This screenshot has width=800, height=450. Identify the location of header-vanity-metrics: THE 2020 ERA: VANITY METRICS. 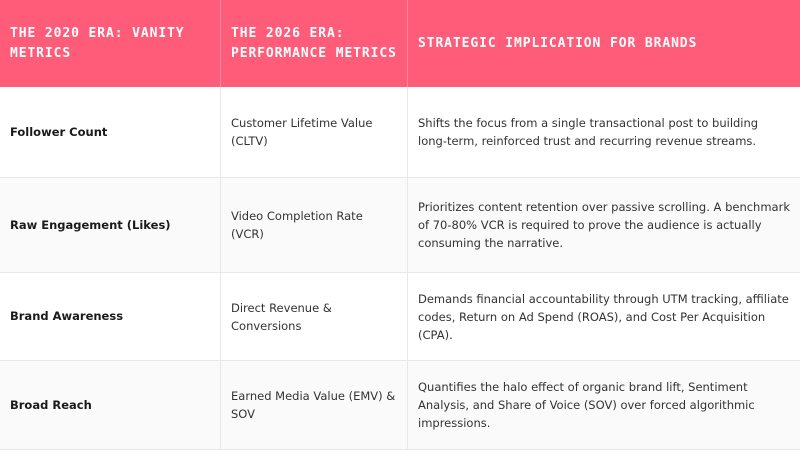
(110, 43).